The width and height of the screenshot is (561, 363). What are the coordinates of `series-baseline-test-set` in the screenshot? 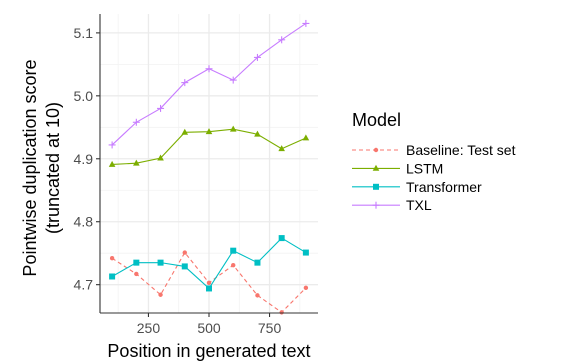 It's located at (209, 282).